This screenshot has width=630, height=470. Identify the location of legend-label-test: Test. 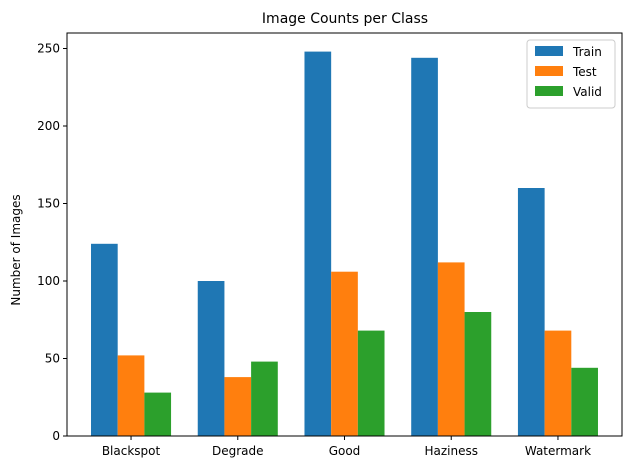
(584, 72).